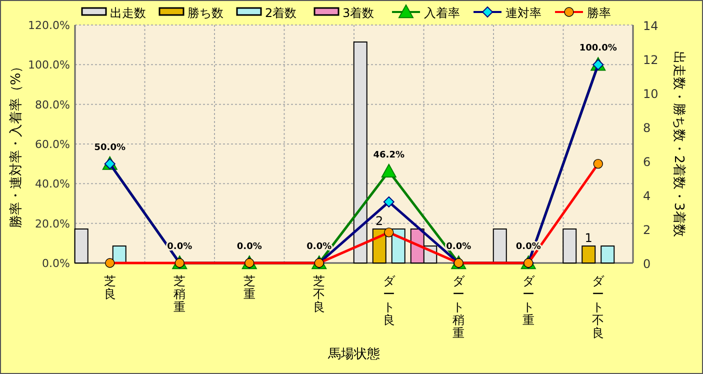 The image size is (703, 374). Describe the element at coordinates (49, 25) in the screenshot. I see `y-tick-label: 120.0%` at that location.